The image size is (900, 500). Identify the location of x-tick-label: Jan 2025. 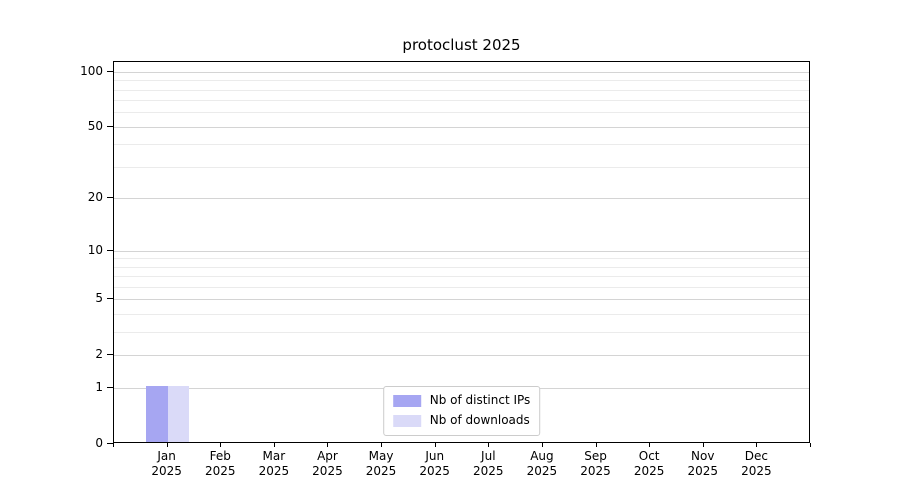
(167, 464).